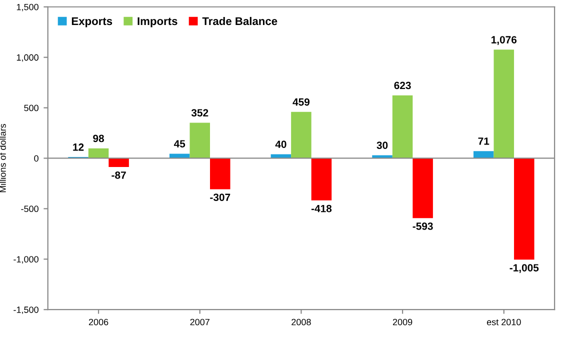  I want to click on y-tick-label: 1,000, so click(27, 58).